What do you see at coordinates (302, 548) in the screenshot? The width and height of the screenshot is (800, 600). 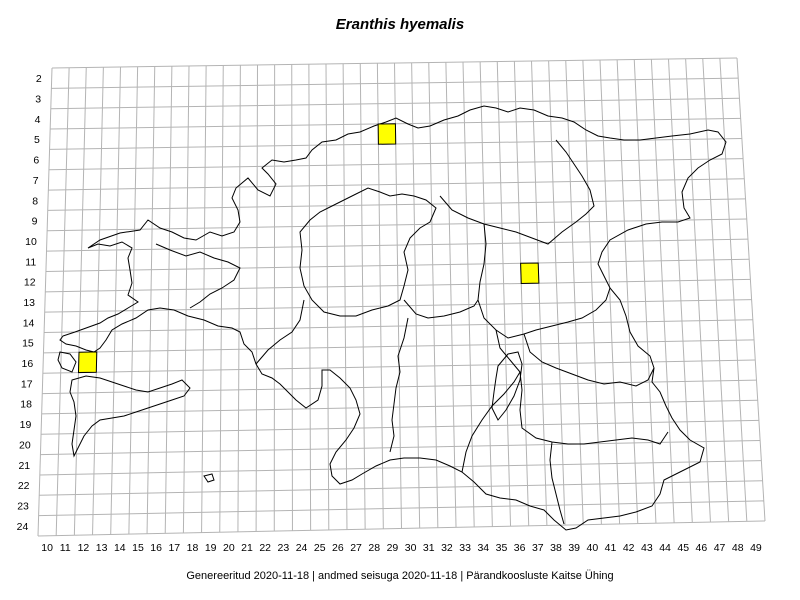 I see `column-label: 24` at bounding box center [302, 548].